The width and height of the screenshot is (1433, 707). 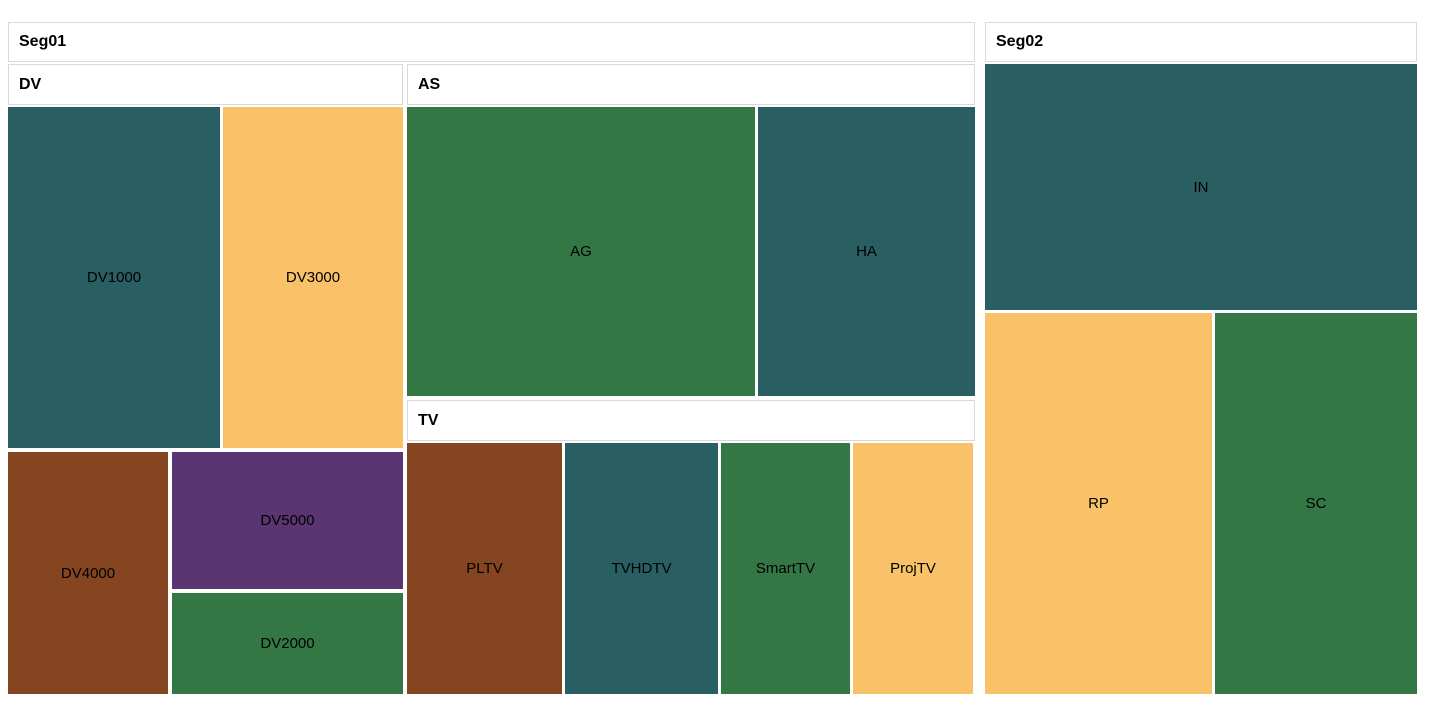 I want to click on treemap-tile-dv3000: DV3000, so click(x=313, y=277).